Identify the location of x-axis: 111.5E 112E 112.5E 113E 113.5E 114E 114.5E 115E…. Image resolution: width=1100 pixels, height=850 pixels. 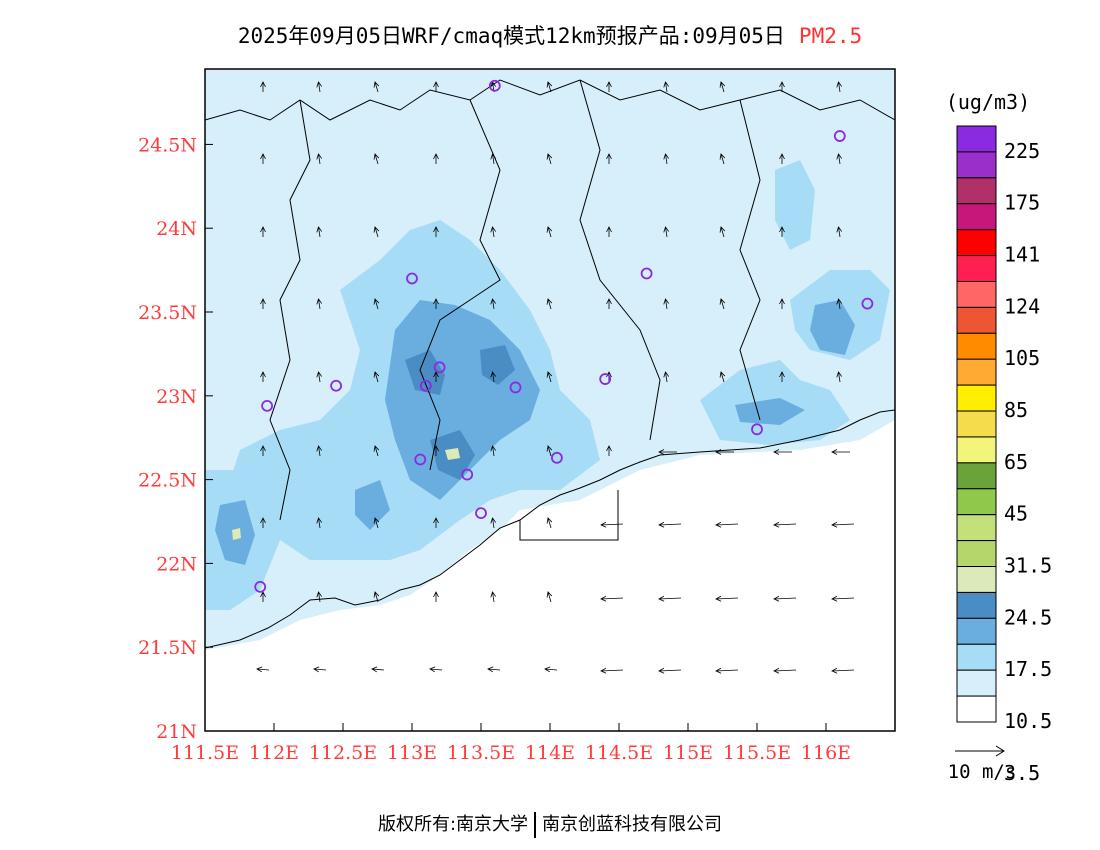
(511, 743).